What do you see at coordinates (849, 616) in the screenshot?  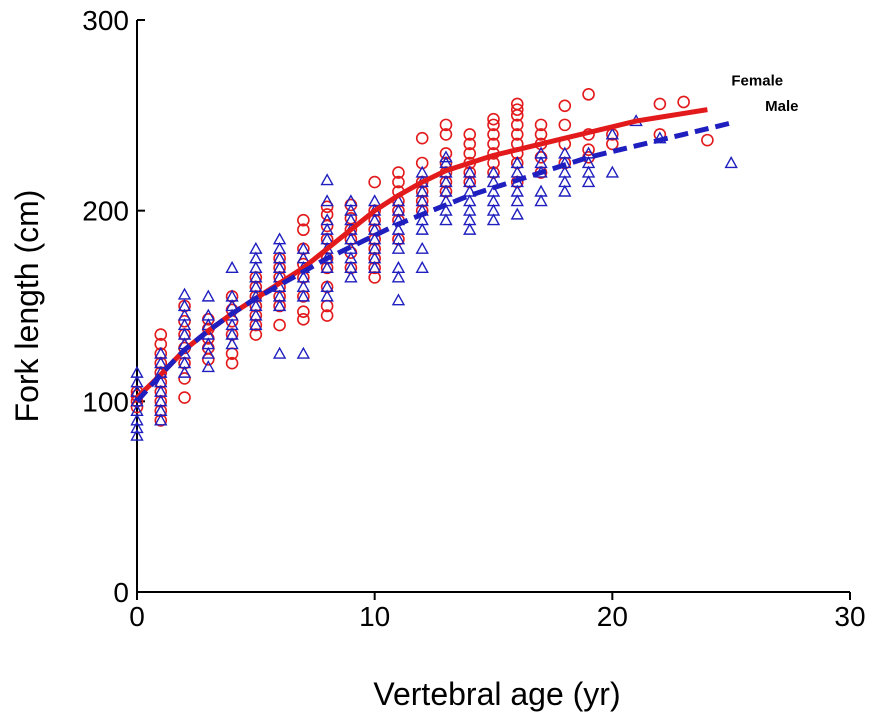 I see `x-tick-label: 30` at bounding box center [849, 616].